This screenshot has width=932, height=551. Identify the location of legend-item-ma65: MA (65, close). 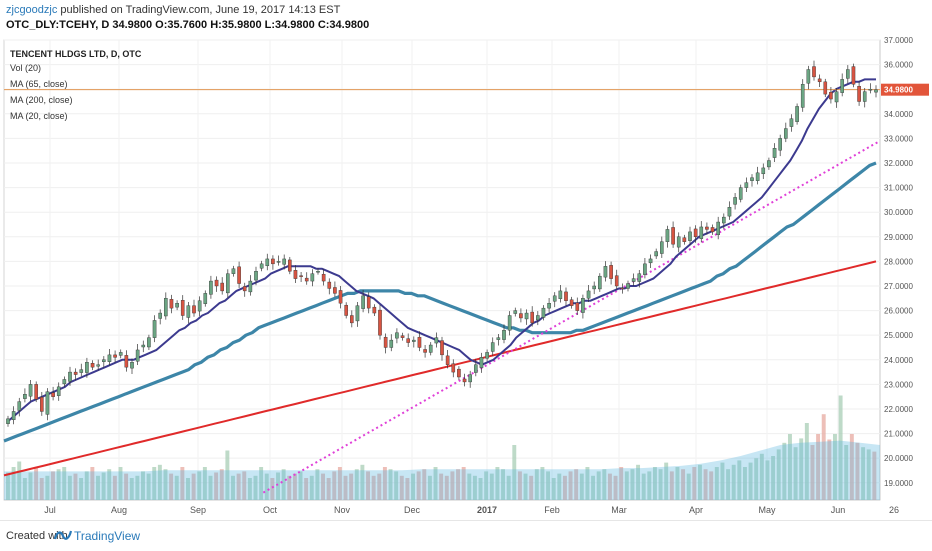
(39, 84).